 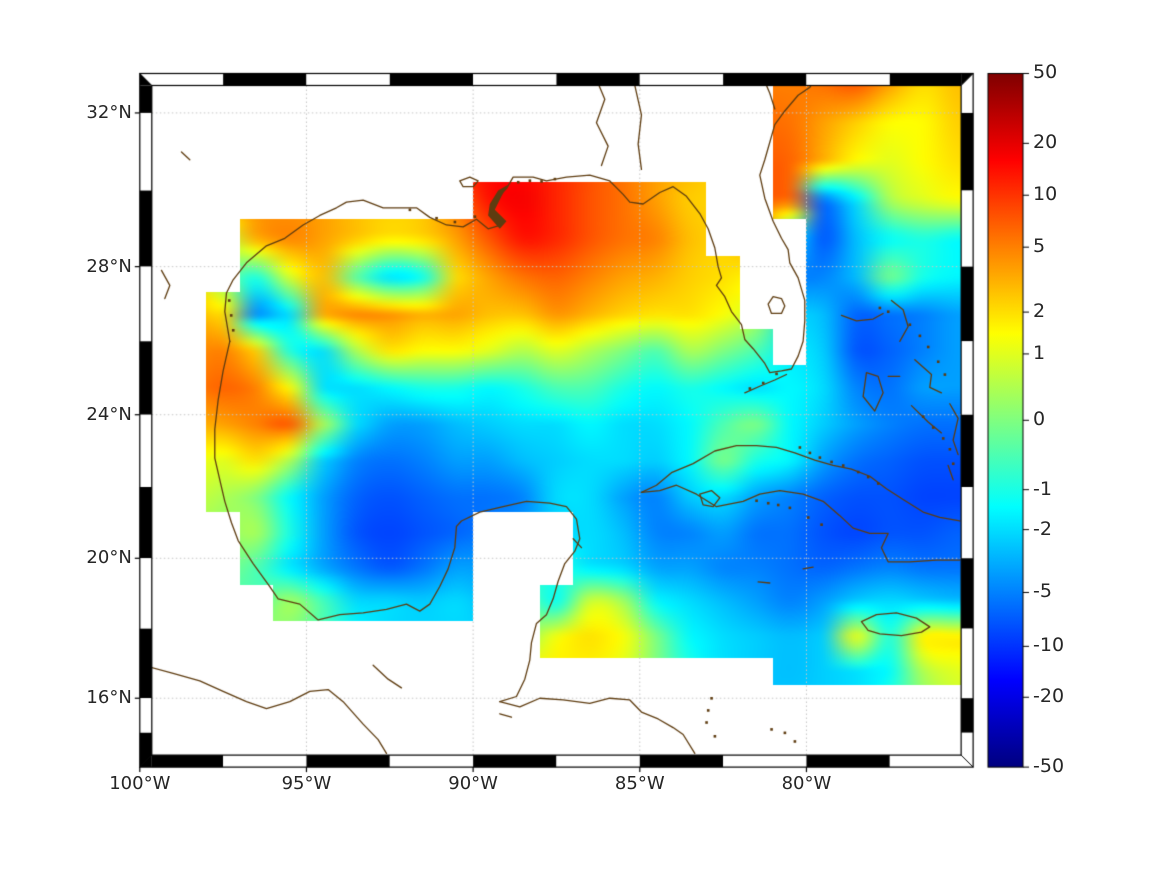 I want to click on colorbar-tick-label--5: -5, so click(x=1042, y=591).